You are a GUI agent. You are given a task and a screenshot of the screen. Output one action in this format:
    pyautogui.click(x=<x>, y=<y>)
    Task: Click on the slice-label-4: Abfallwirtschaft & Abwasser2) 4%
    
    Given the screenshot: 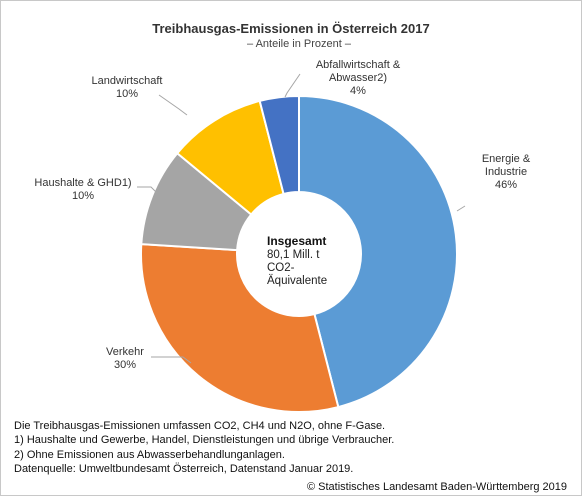 What is the action you would take?
    pyautogui.click(x=358, y=78)
    